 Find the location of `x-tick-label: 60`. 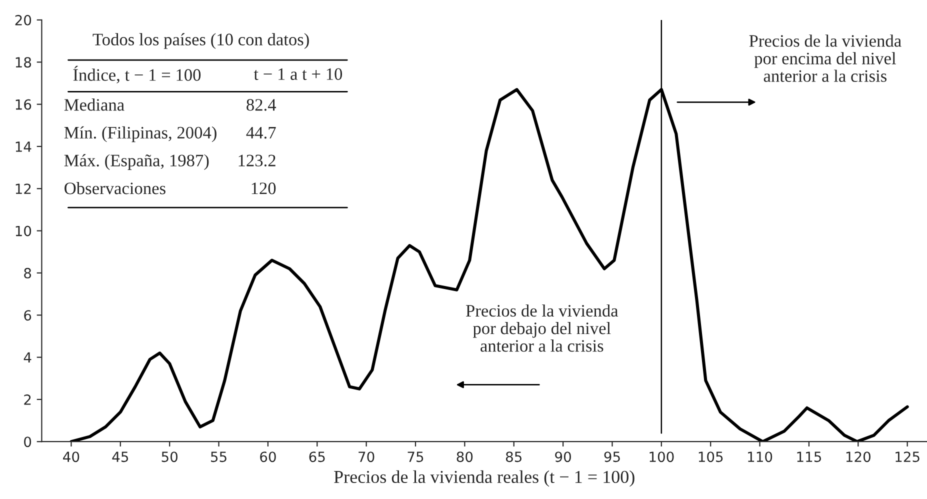

x-tick-label: 60 is located at coordinates (268, 457).